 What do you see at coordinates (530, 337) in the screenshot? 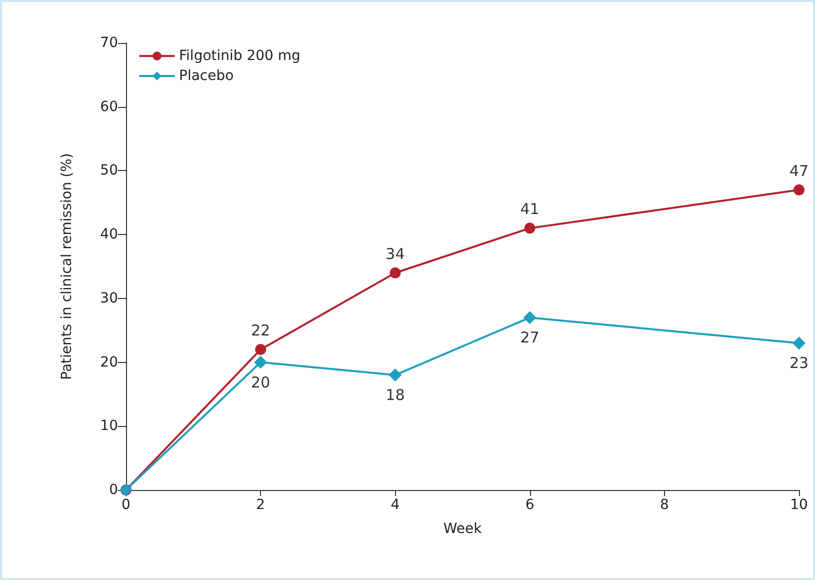
I see `data-label: 27` at bounding box center [530, 337].